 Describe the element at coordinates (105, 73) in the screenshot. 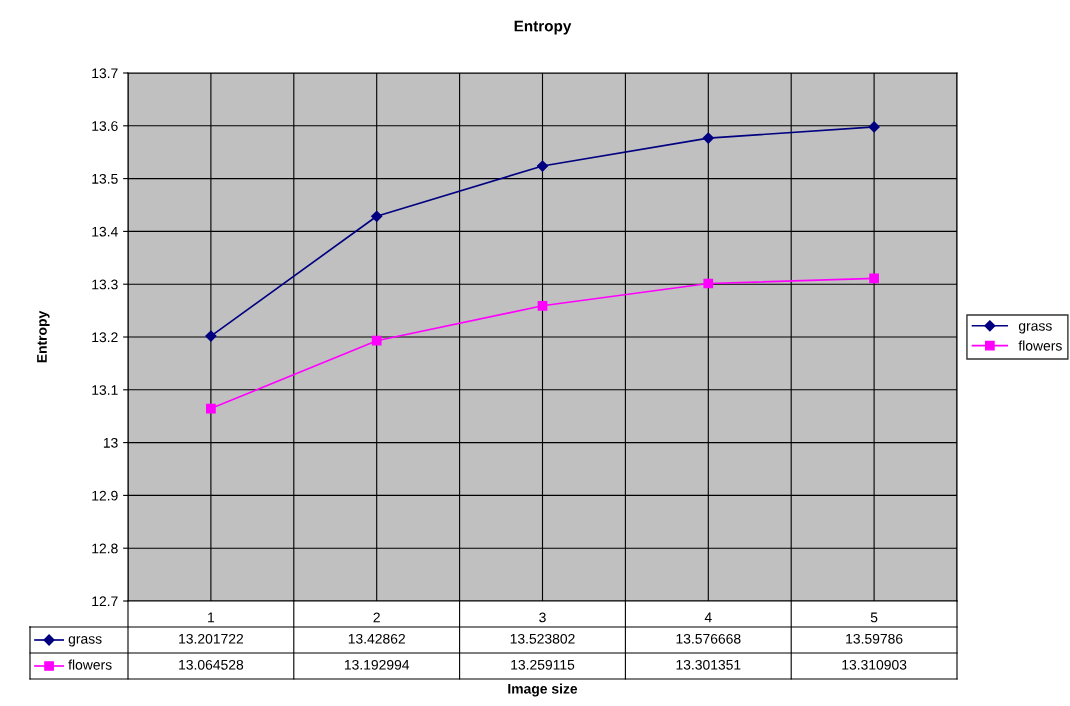

I see `y-tick-label: 13.7` at that location.